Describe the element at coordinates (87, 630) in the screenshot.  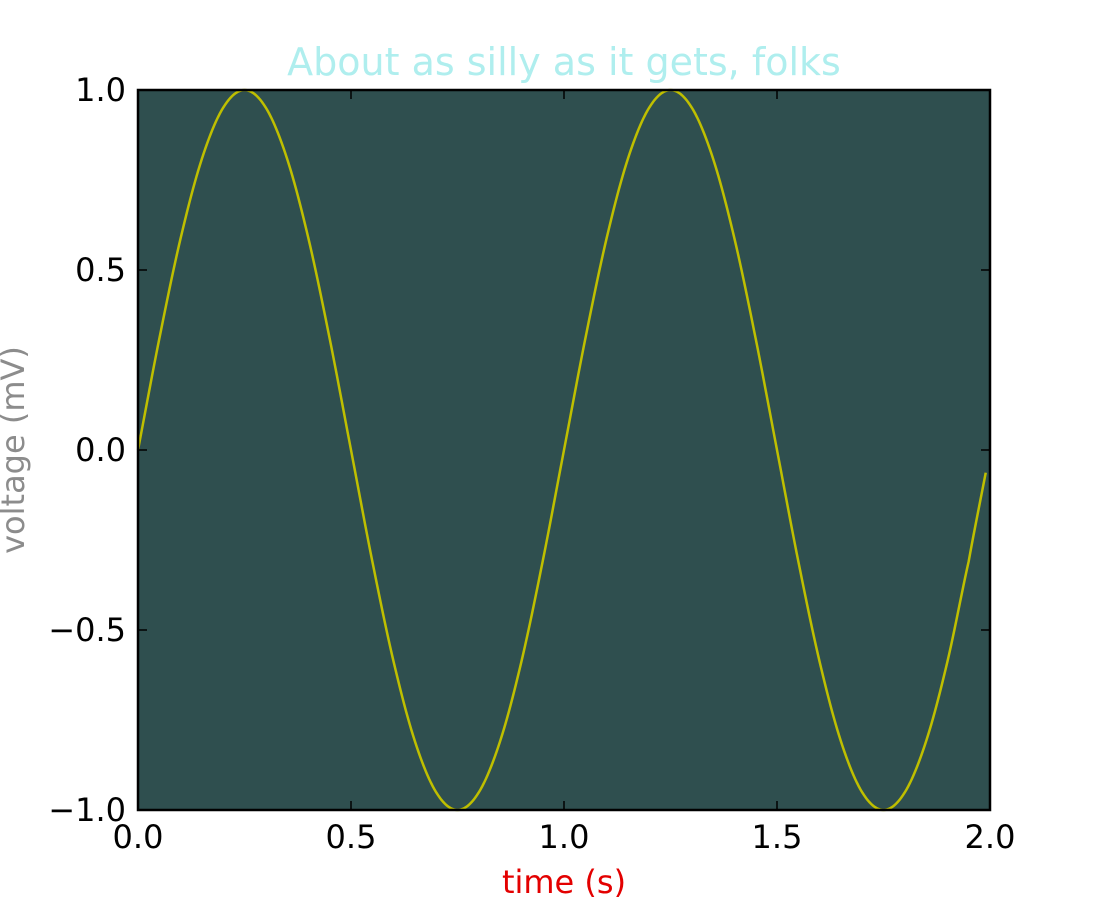
I see `y-tick-label: −0.5` at that location.